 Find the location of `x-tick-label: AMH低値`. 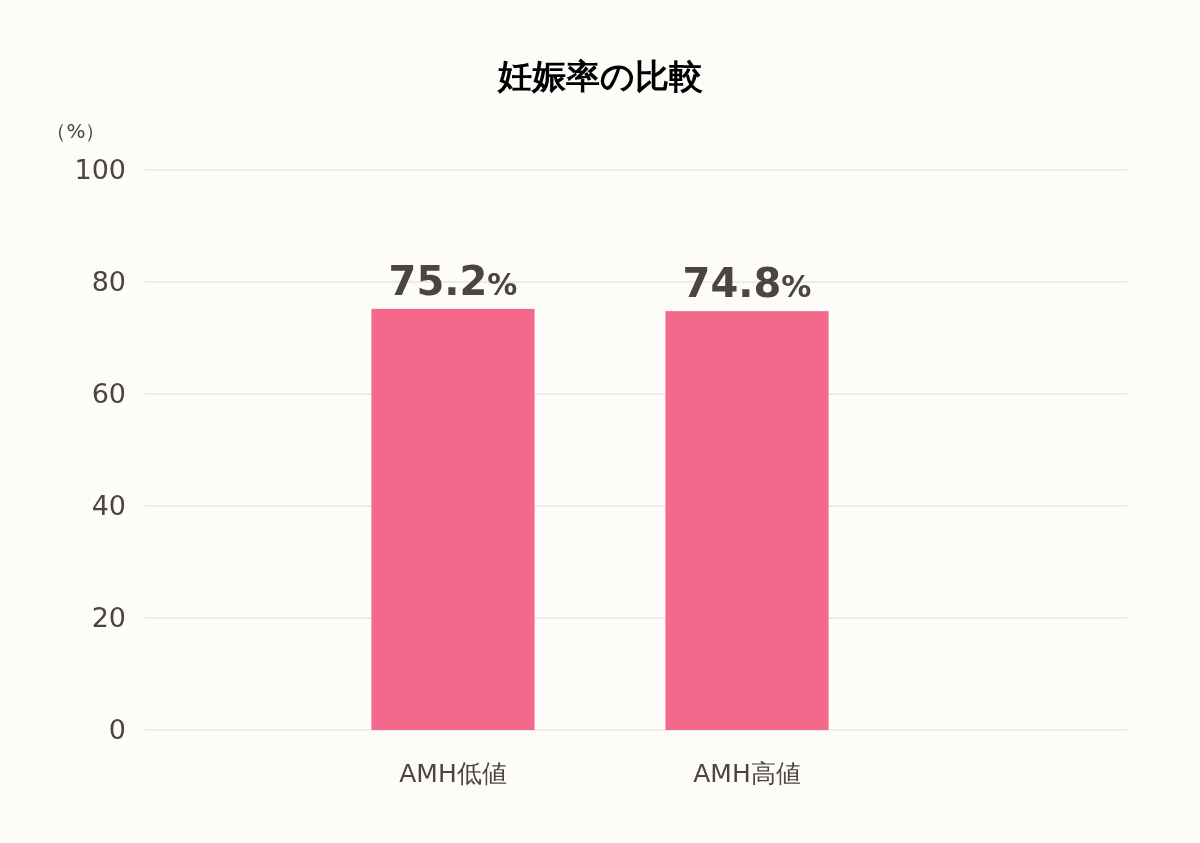

x-tick-label: AMH低値 is located at coordinates (453, 773).